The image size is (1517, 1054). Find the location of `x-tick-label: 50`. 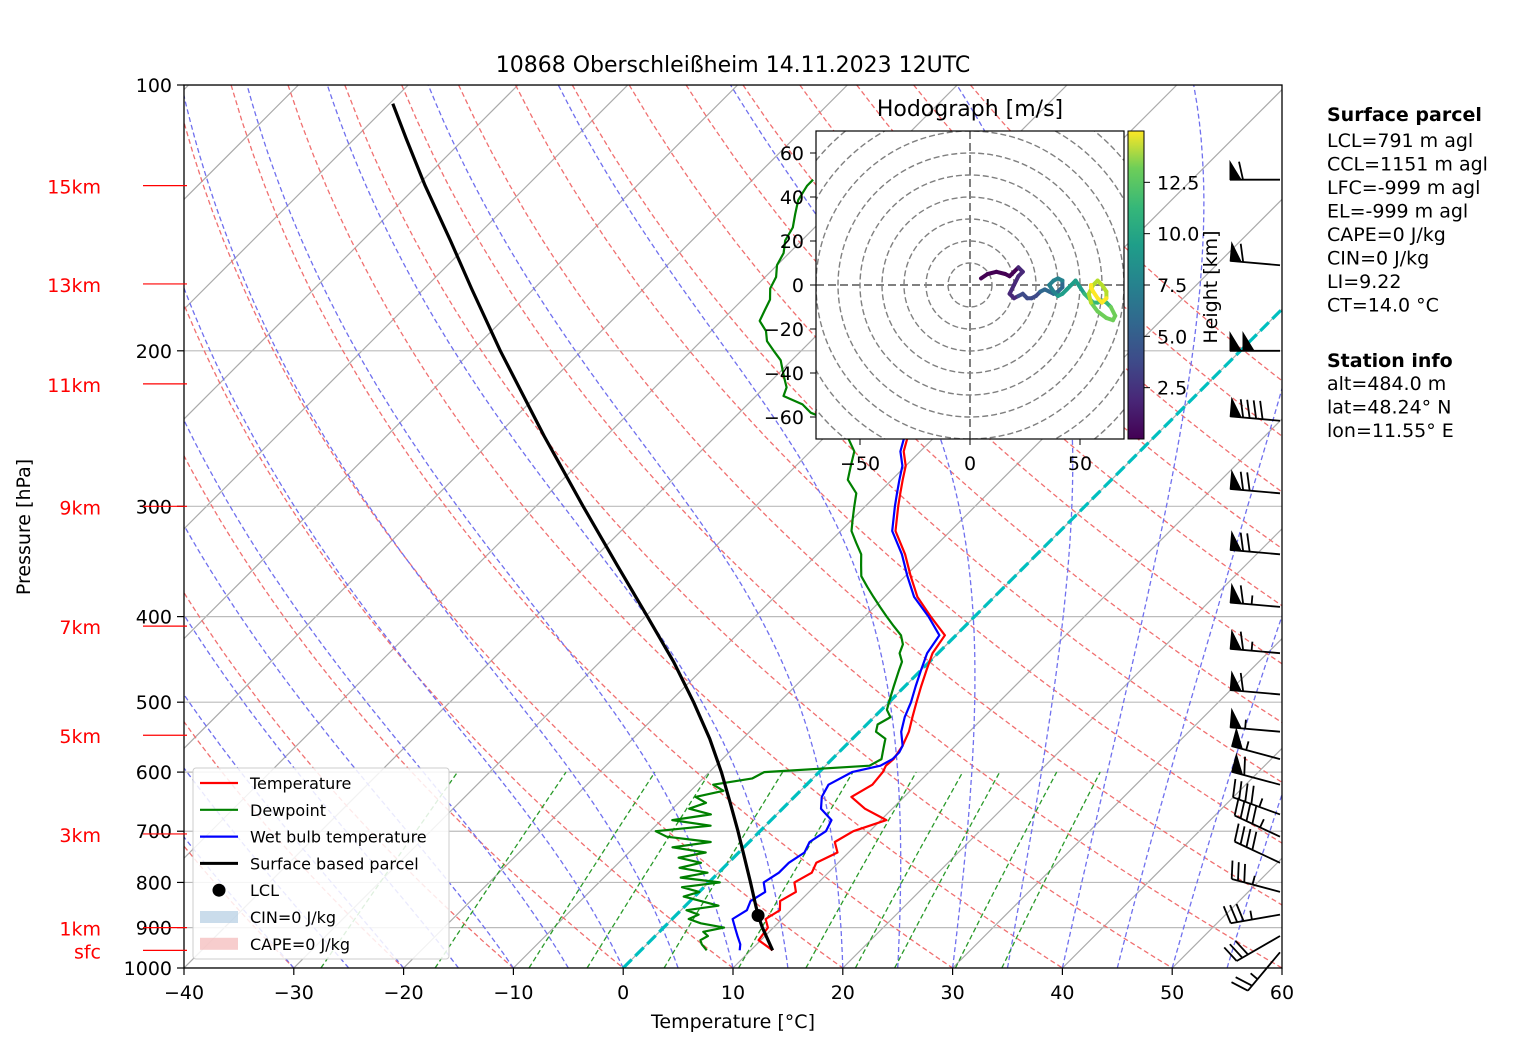

x-tick-label: 50 is located at coordinates (1172, 993).